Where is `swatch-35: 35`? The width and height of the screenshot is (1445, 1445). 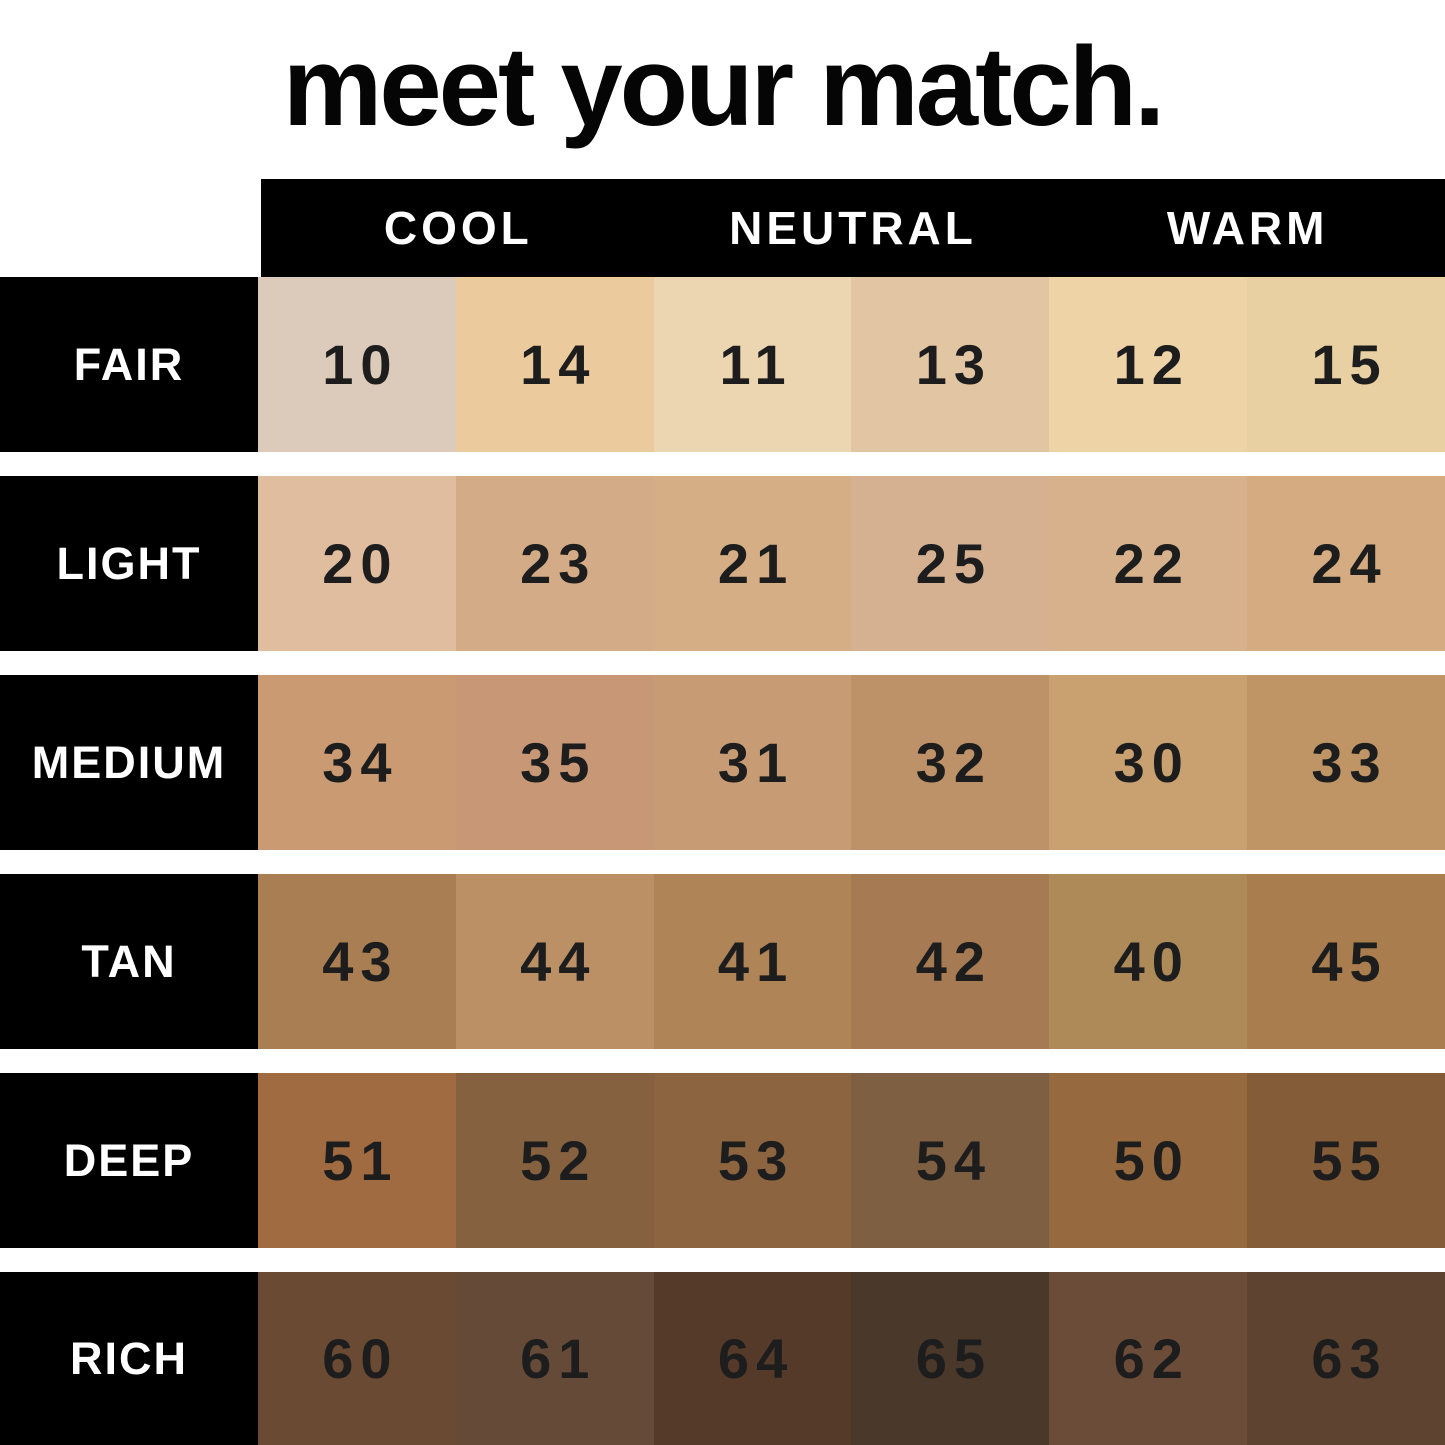 swatch-35: 35 is located at coordinates (554, 762).